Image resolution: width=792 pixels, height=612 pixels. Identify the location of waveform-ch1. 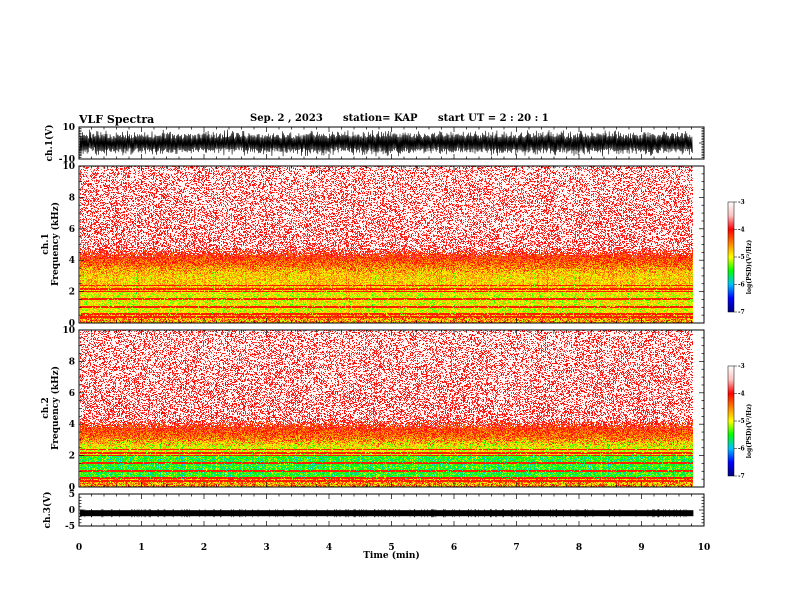
(386, 143).